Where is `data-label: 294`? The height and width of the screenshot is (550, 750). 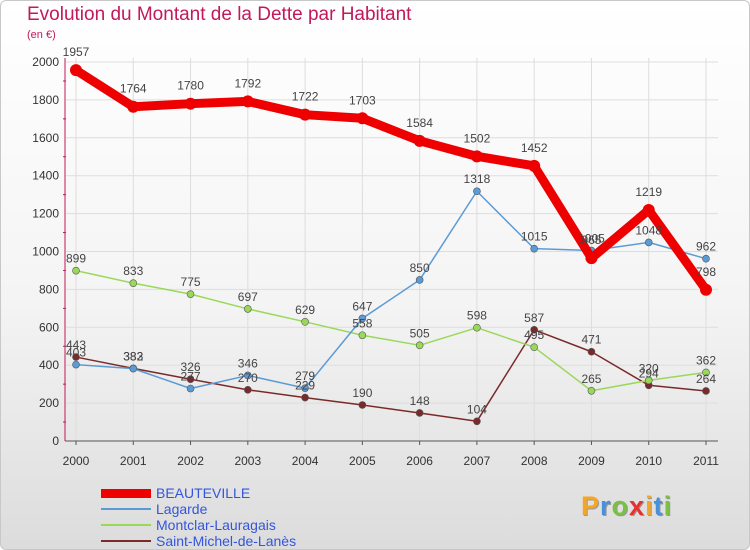 data-label: 294 is located at coordinates (649, 373).